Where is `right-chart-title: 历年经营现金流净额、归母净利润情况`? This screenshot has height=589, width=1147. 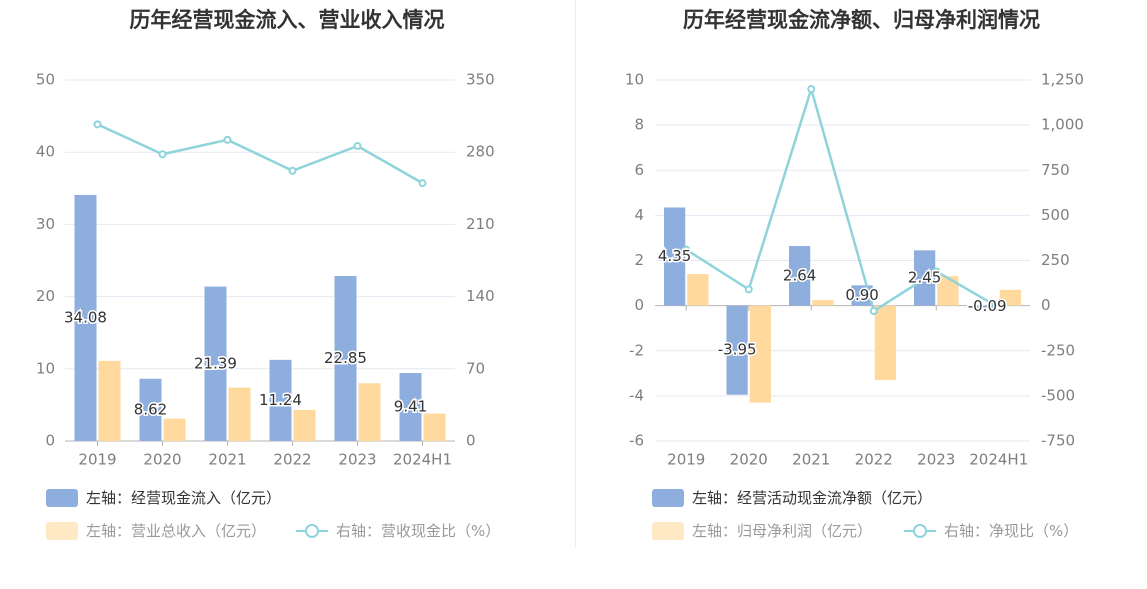
right-chart-title: 历年经营现金流净额、归母净利润情况 is located at coordinates (861, 20).